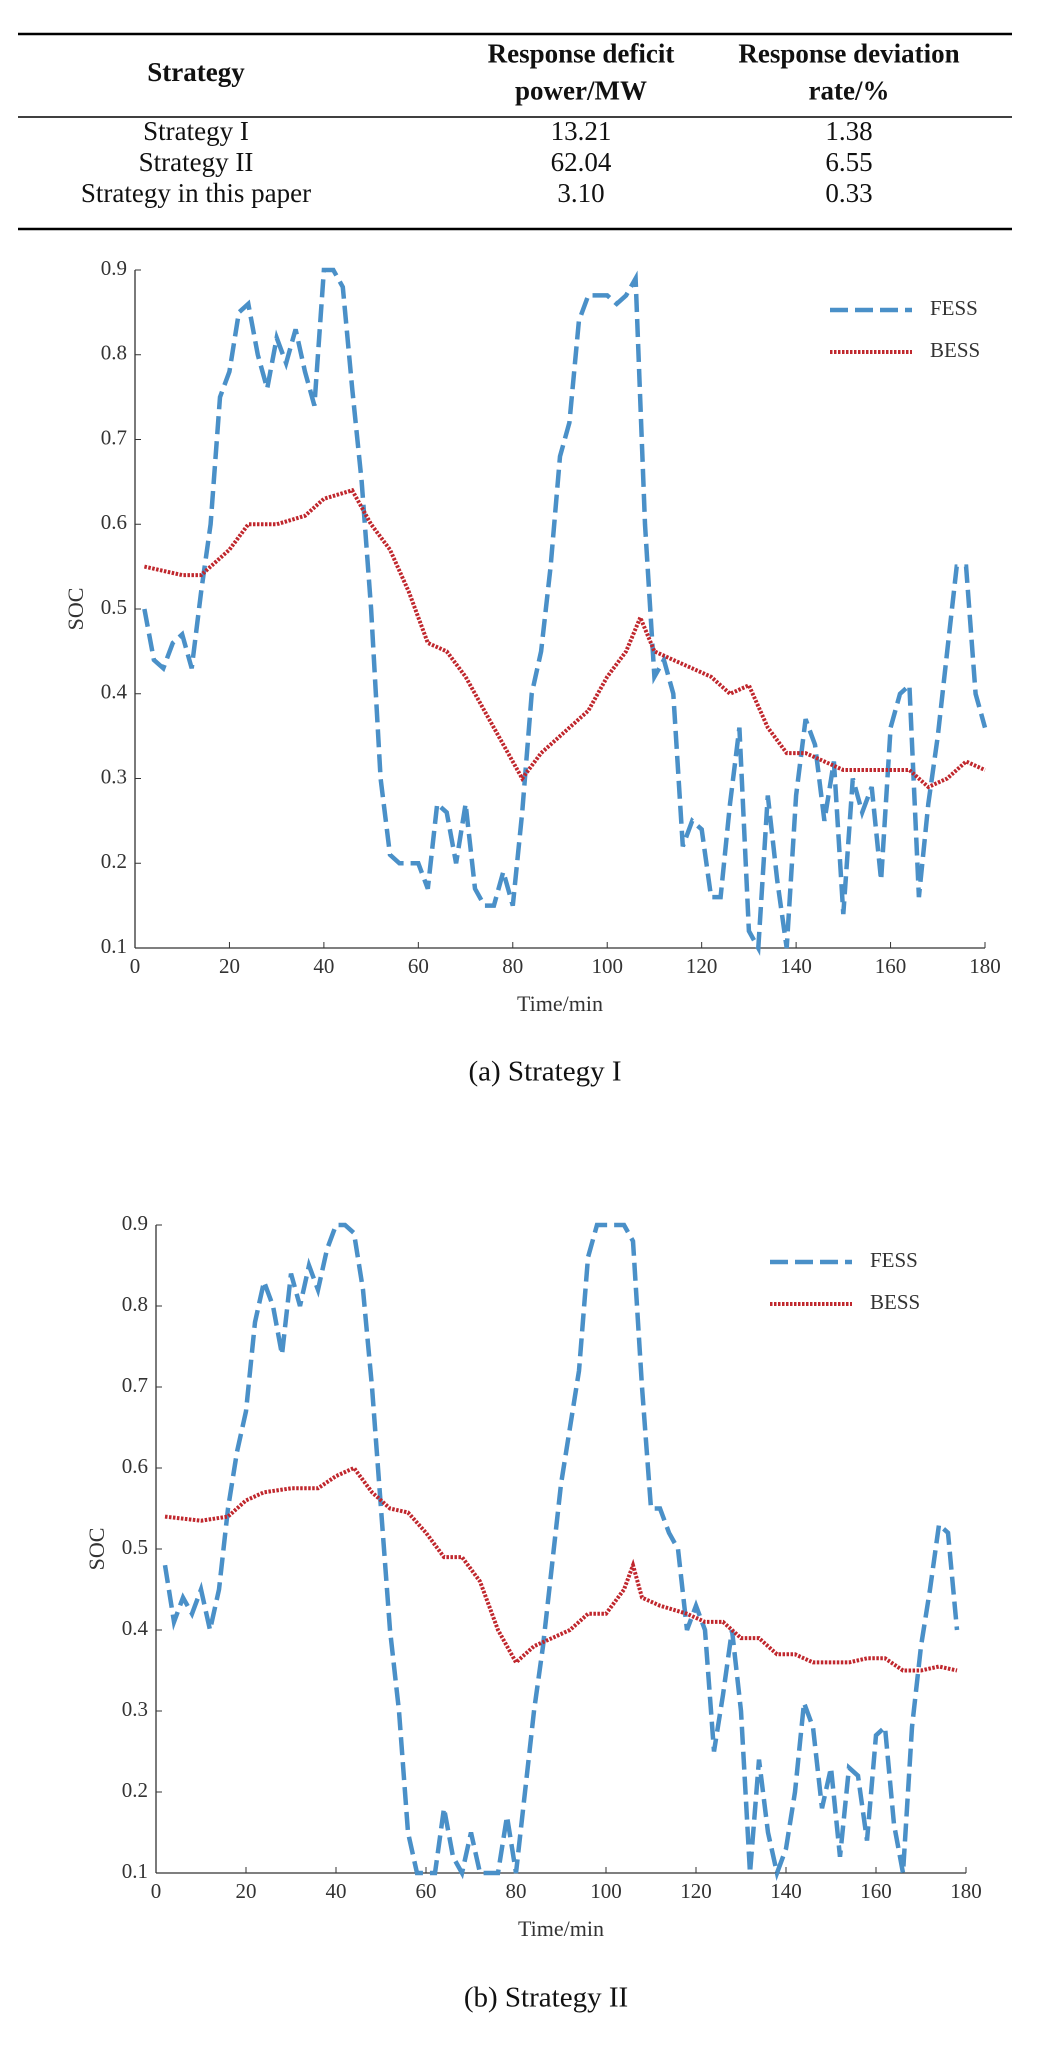  What do you see at coordinates (545, 1072) in the screenshot?
I see `caption: (a) Strategy I` at bounding box center [545, 1072].